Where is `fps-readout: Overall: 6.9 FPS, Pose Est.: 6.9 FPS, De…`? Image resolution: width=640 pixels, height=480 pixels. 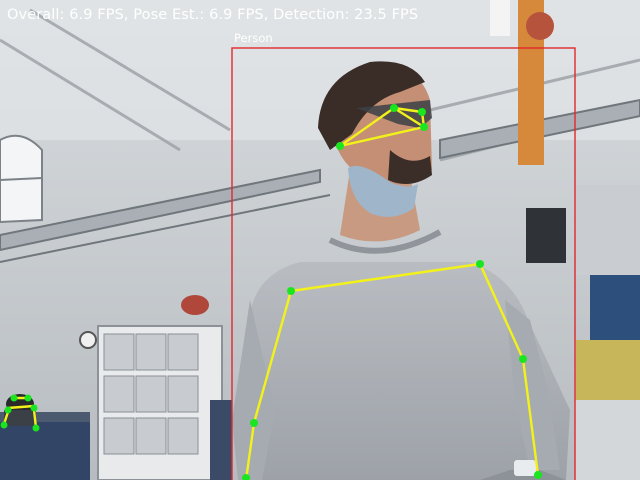 fps-readout: Overall: 6.9 FPS, Pose Est.: 6.9 FPS, De… is located at coordinates (213, 15).